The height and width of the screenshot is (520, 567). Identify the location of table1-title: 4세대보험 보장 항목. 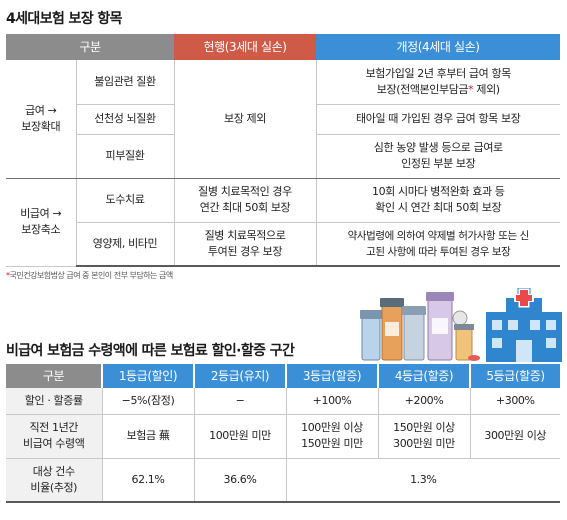
(64, 19).